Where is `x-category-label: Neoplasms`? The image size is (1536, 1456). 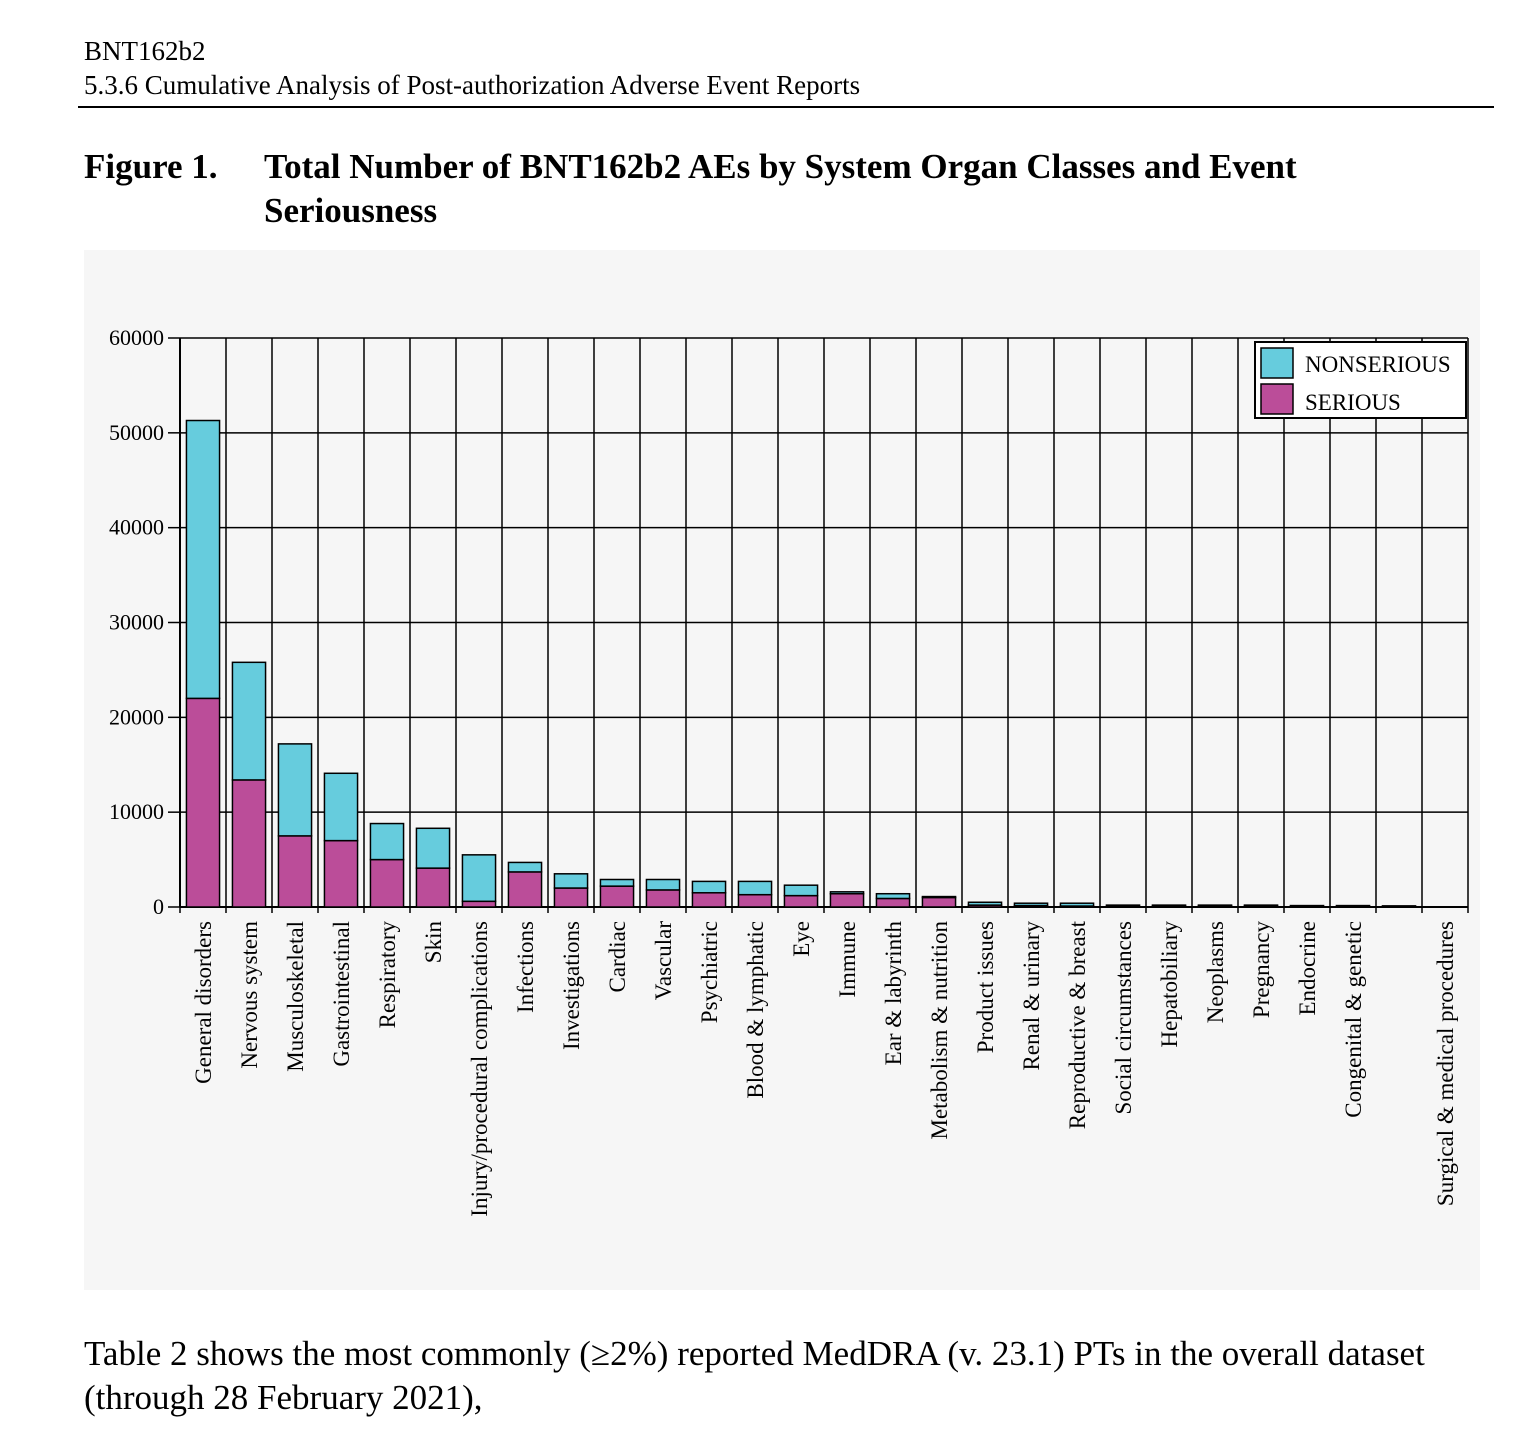 x-category-label: Neoplasms is located at coordinates (1215, 972).